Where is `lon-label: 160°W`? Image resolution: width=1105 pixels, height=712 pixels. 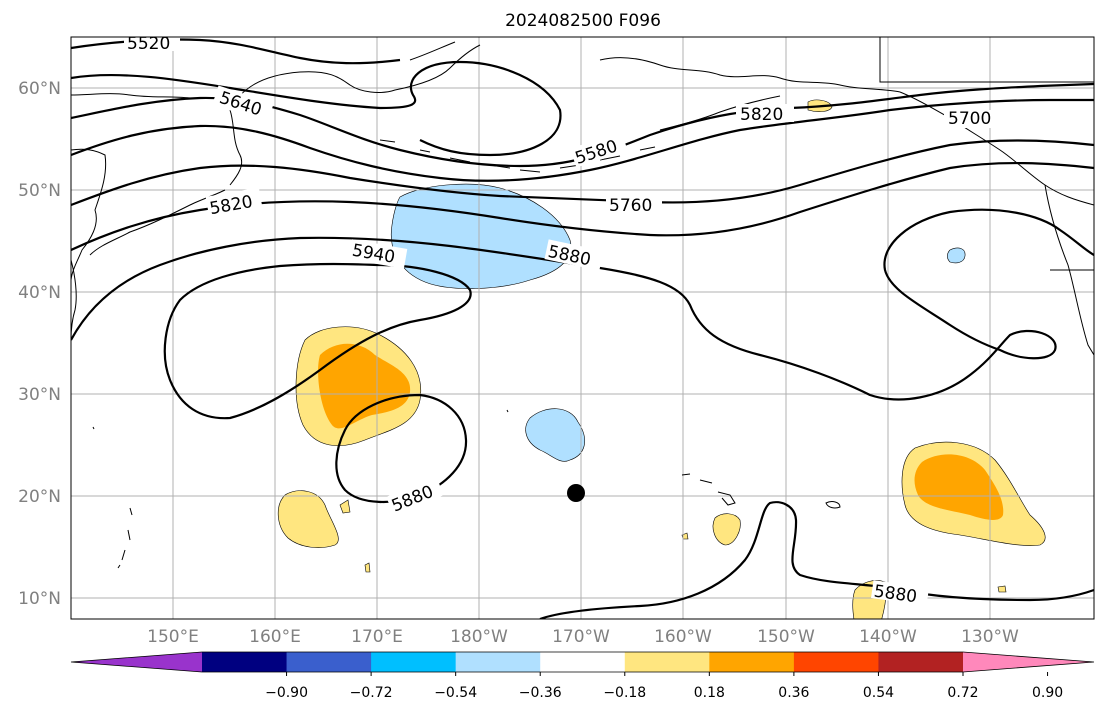 lon-label: 160°W is located at coordinates (683, 637).